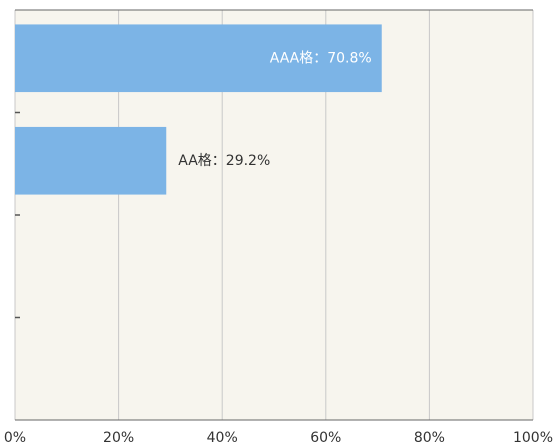  What do you see at coordinates (325, 438) in the screenshot?
I see `x-tick-label: 60%` at bounding box center [325, 438].